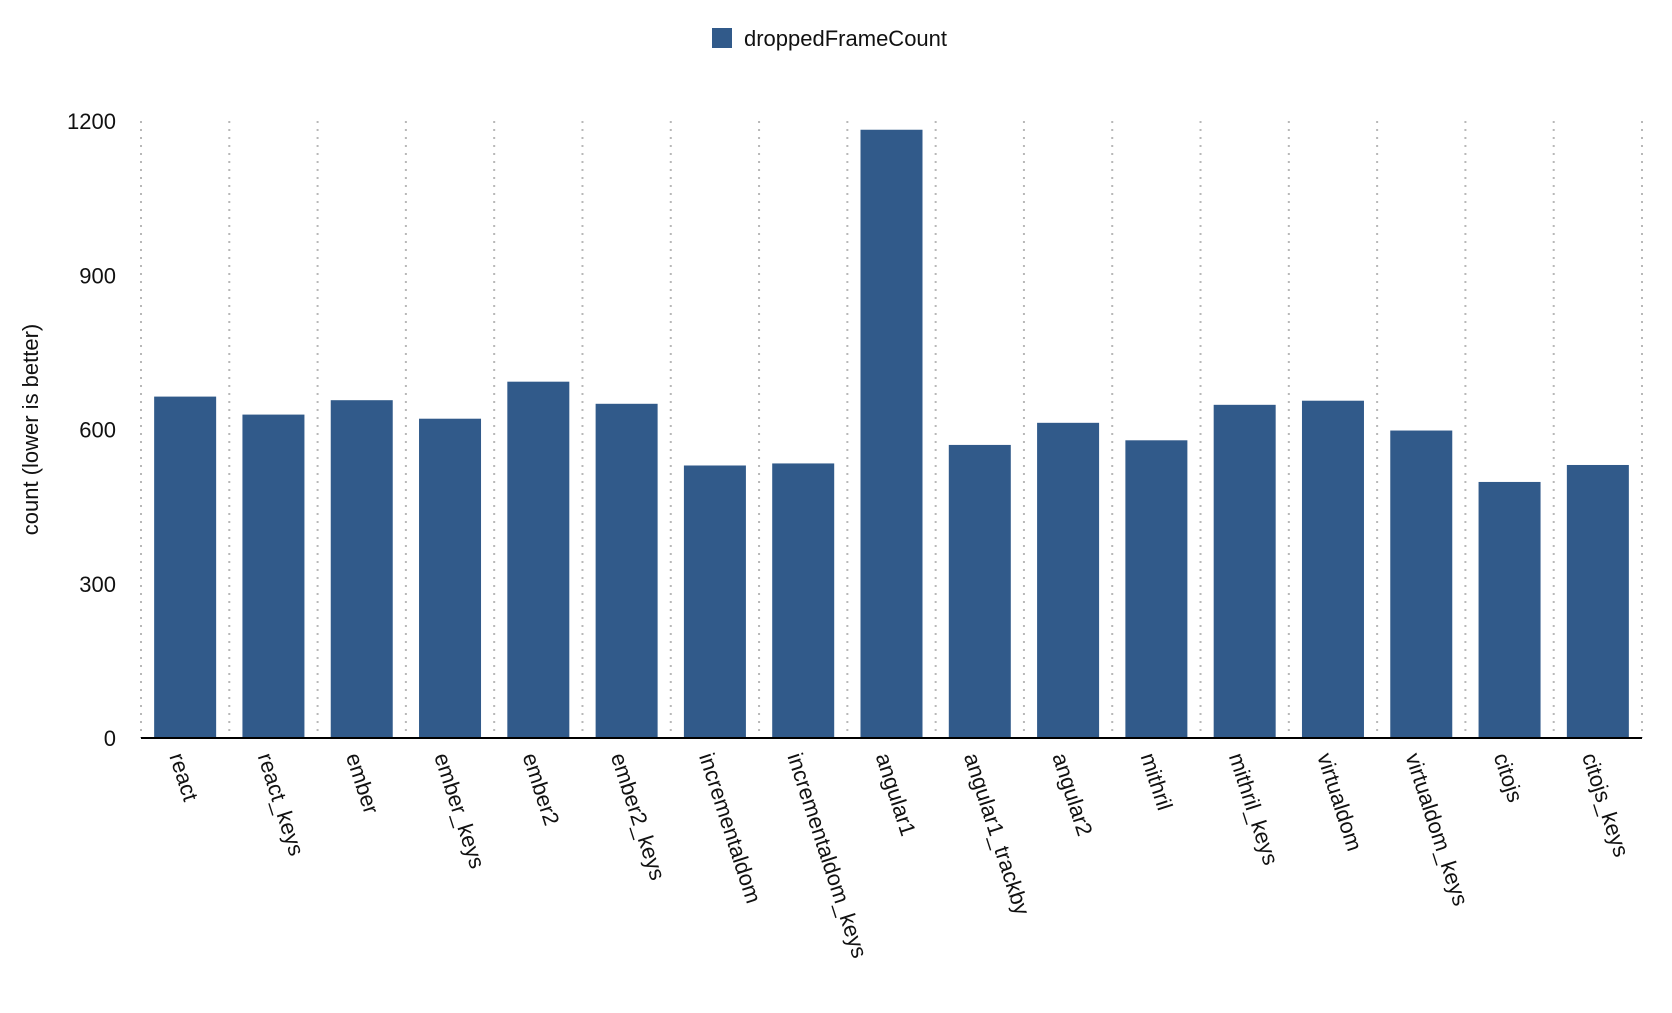  Describe the element at coordinates (638, 816) in the screenshot. I see `x-tick-label: ember2_keys` at that location.